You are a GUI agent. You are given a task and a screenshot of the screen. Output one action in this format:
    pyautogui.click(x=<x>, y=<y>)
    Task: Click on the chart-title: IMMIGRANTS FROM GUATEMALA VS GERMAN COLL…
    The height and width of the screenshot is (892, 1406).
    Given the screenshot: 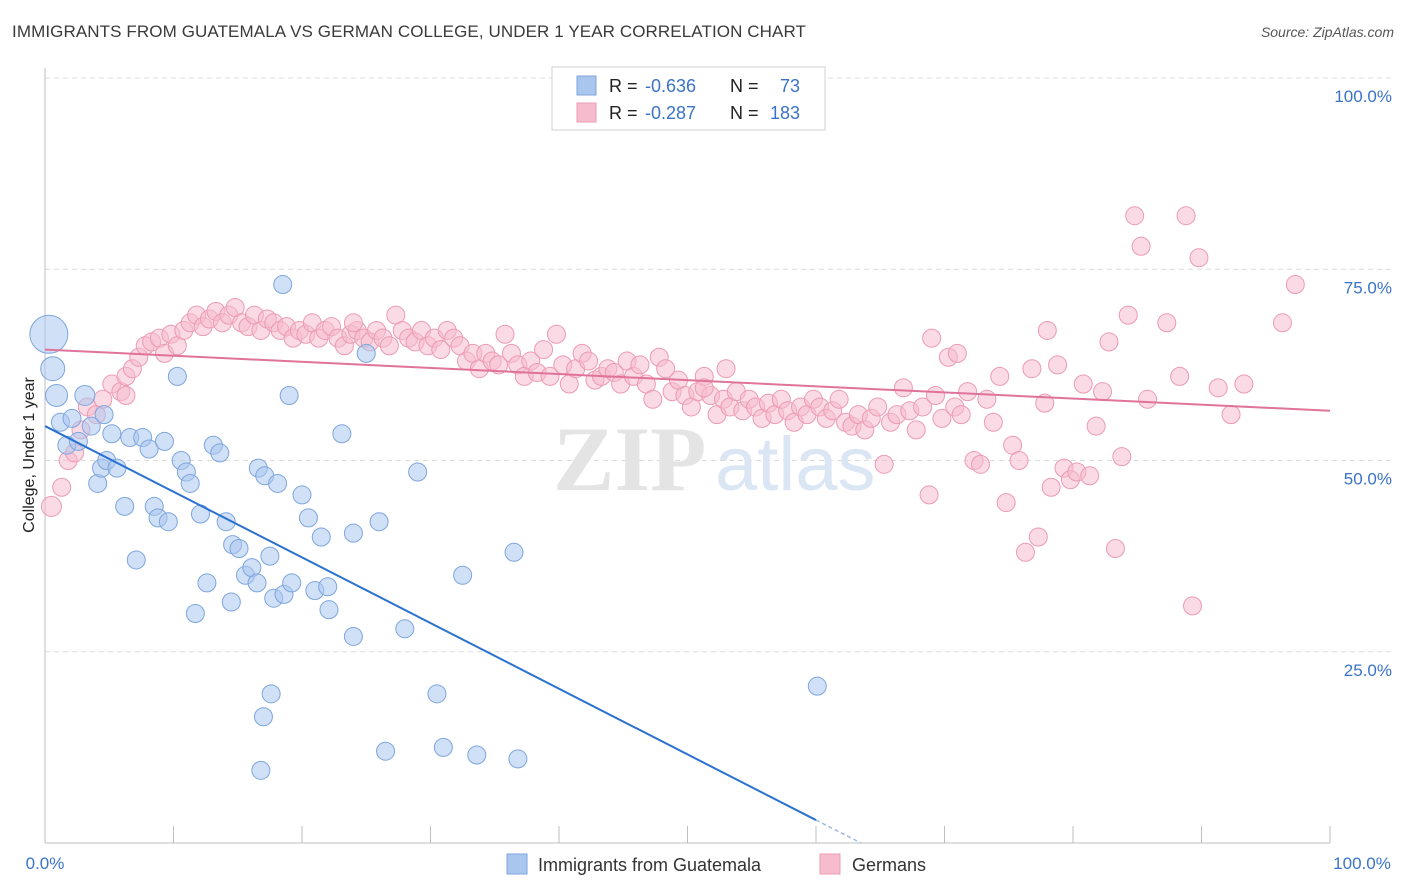 What is the action you would take?
    pyautogui.click(x=409, y=31)
    